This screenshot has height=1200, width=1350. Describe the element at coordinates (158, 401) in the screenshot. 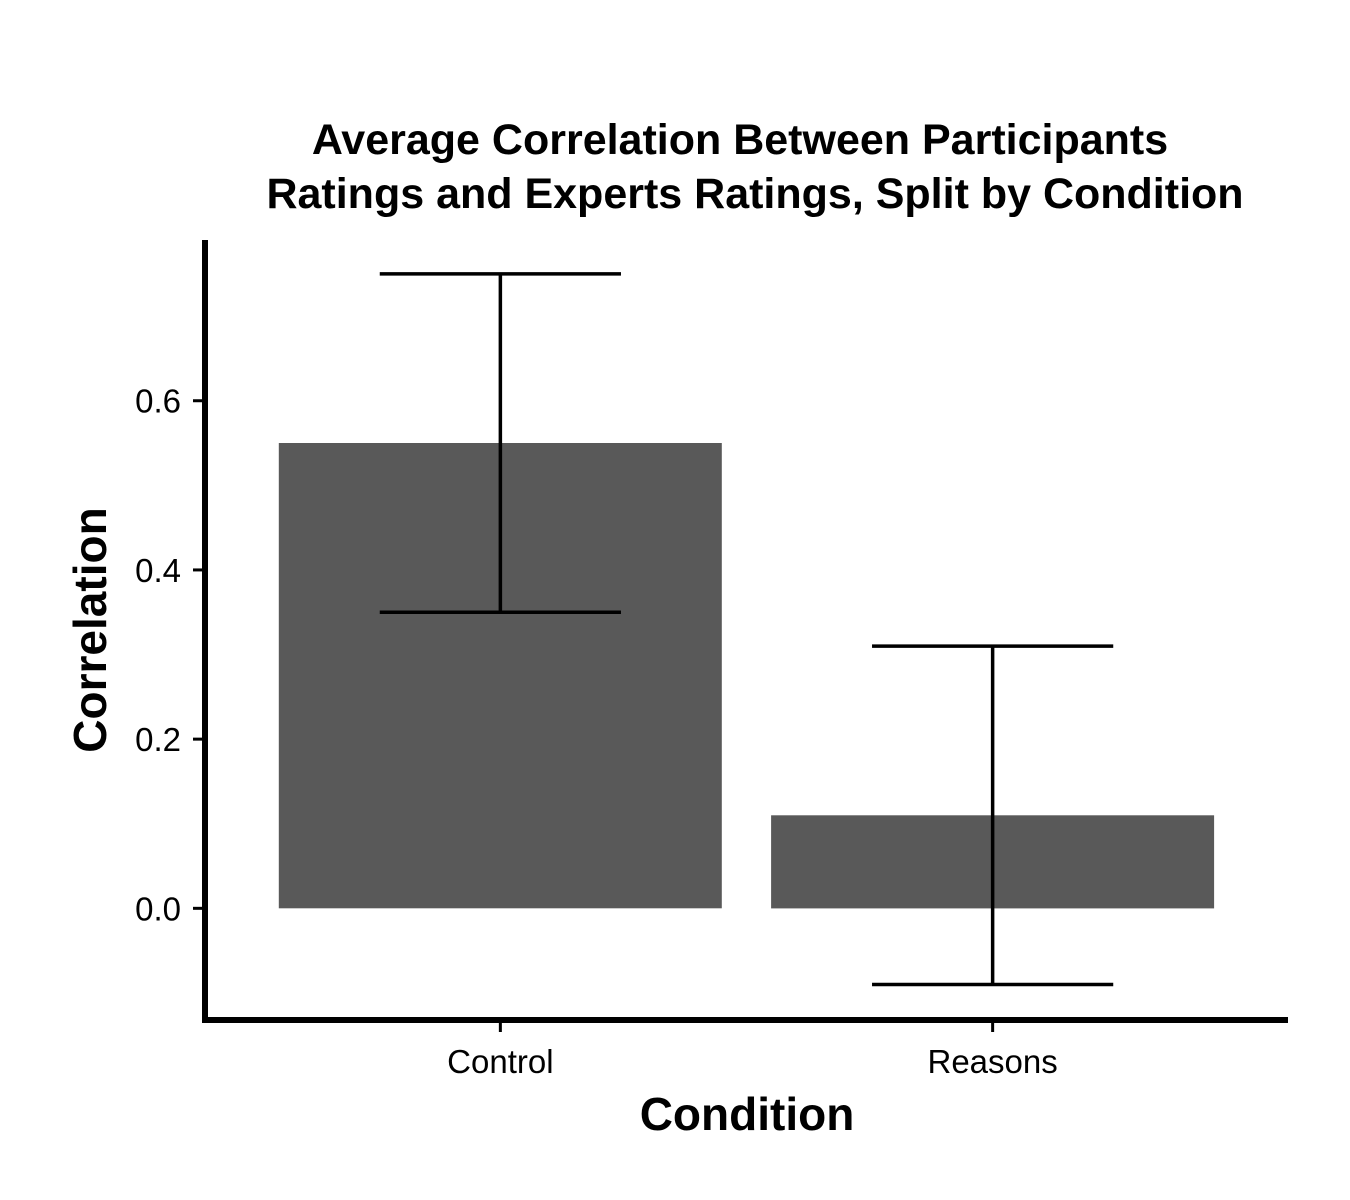

I see `y-tick-label: 0.6` at that location.